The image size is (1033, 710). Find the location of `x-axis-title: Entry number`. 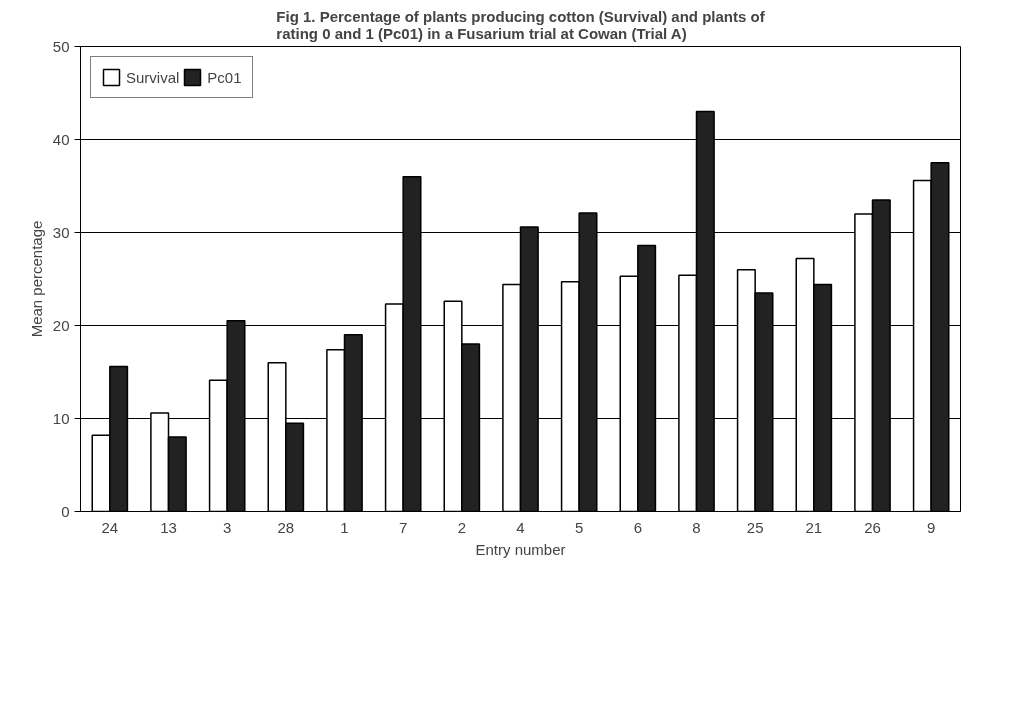

x-axis-title: Entry number is located at coordinates (520, 549).